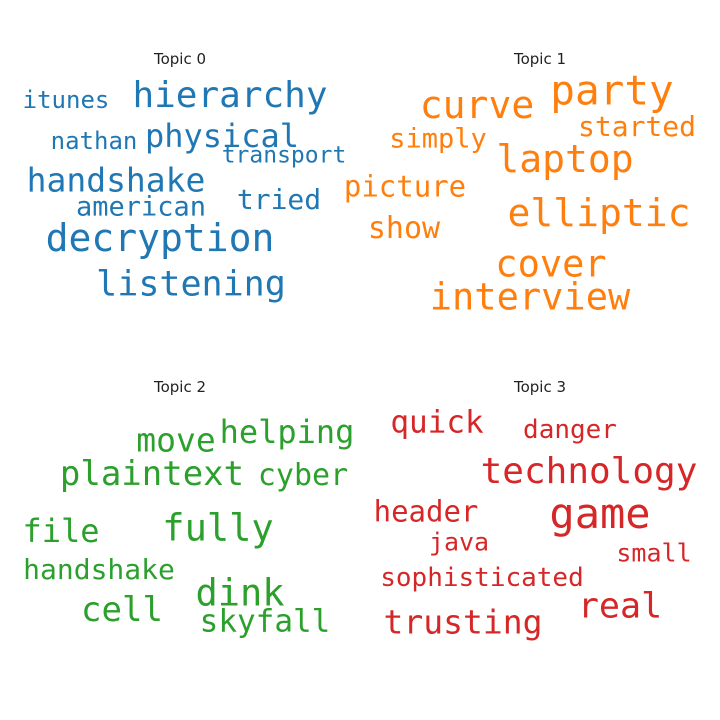  I want to click on word-sophisticated: sophisticated, so click(482, 578).